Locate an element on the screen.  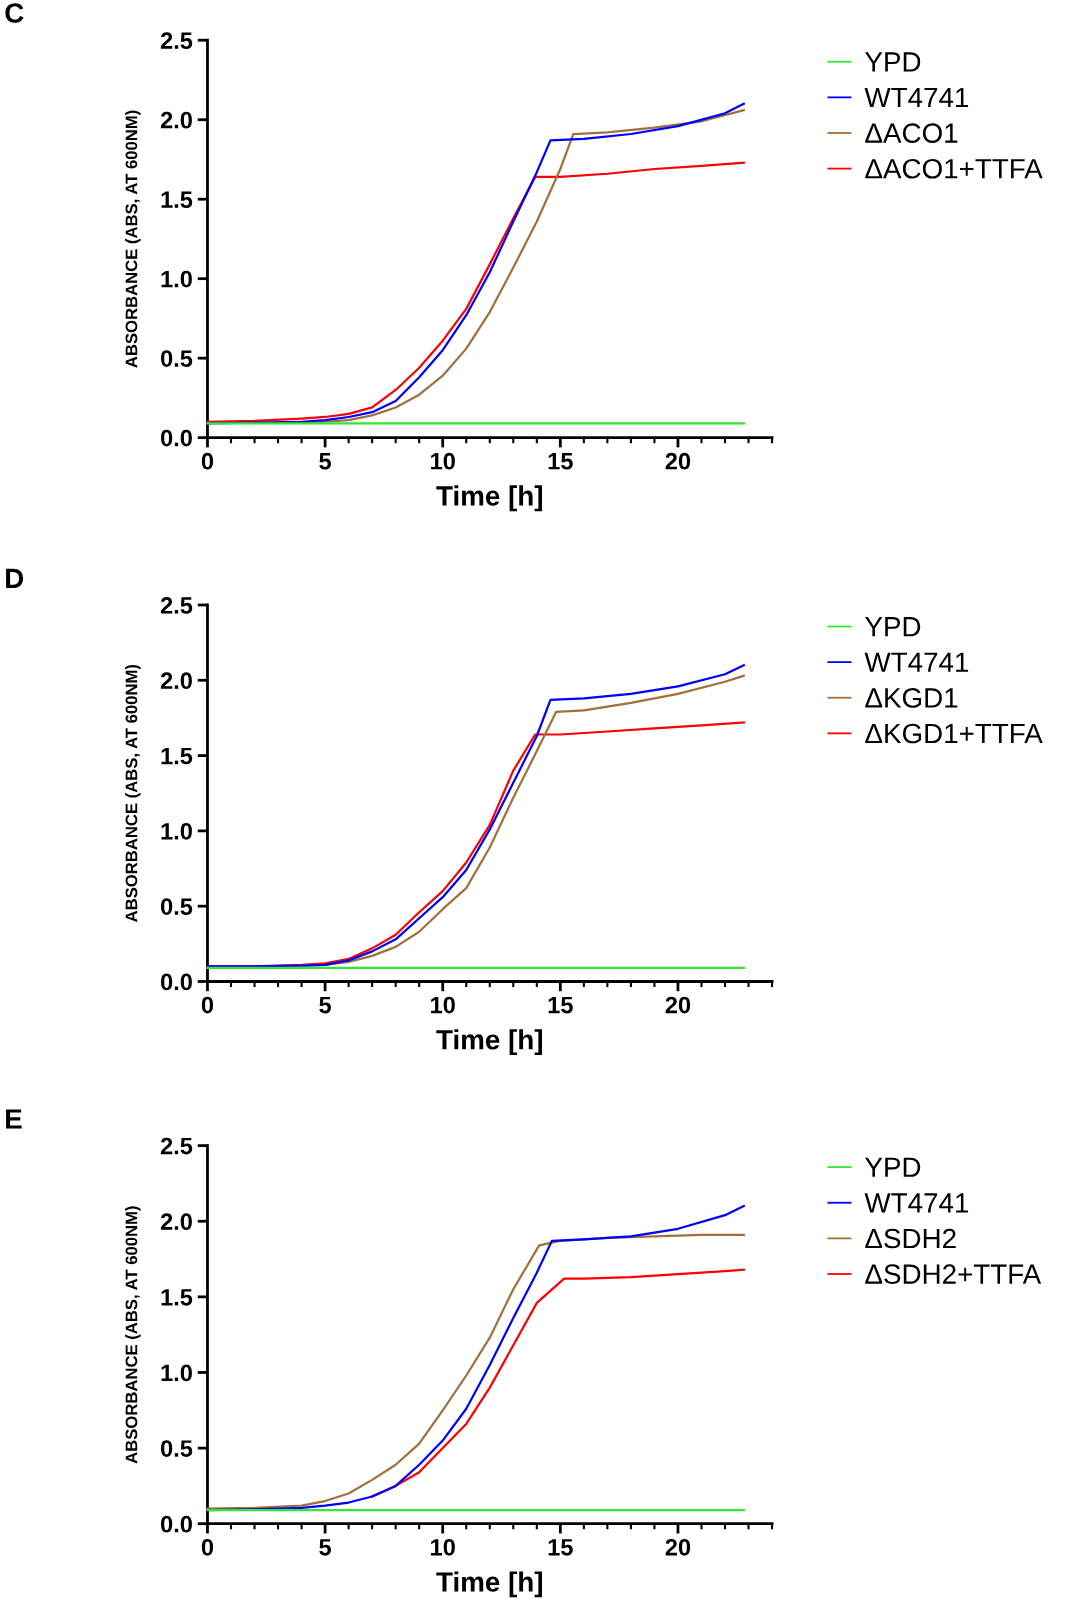
chart-title: C is located at coordinates (14, 13).